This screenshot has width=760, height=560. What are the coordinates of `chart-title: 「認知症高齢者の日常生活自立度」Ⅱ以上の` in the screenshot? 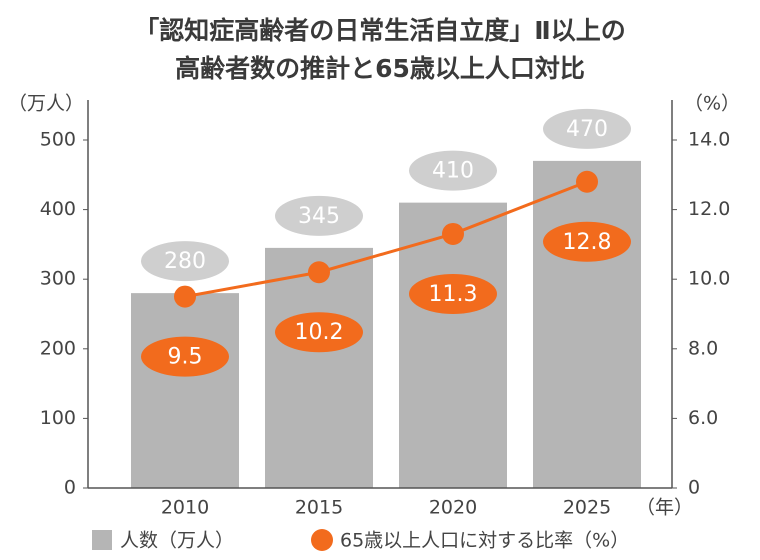 It's located at (379, 30).